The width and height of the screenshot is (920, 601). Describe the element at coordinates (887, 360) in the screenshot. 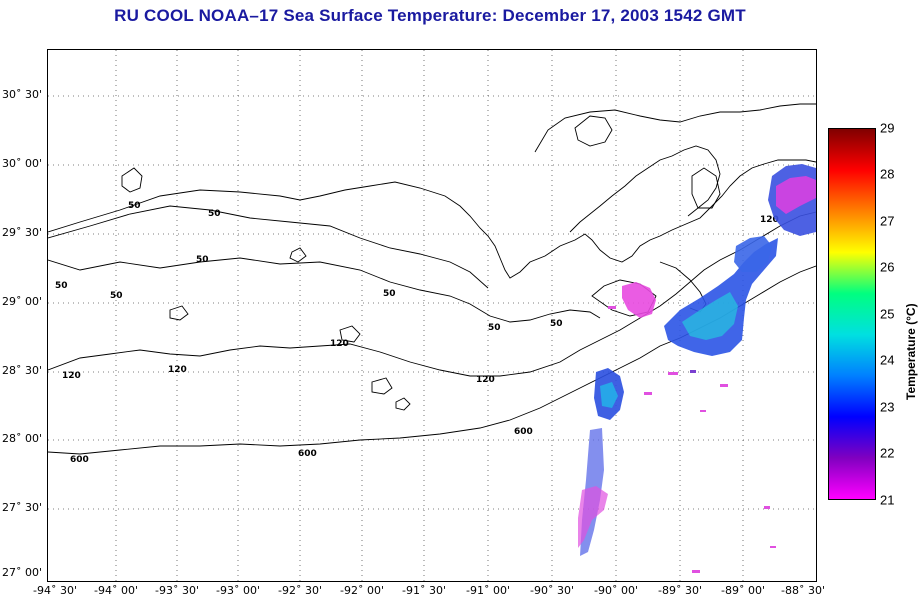

I see `colorbar-tick-24: 24` at that location.